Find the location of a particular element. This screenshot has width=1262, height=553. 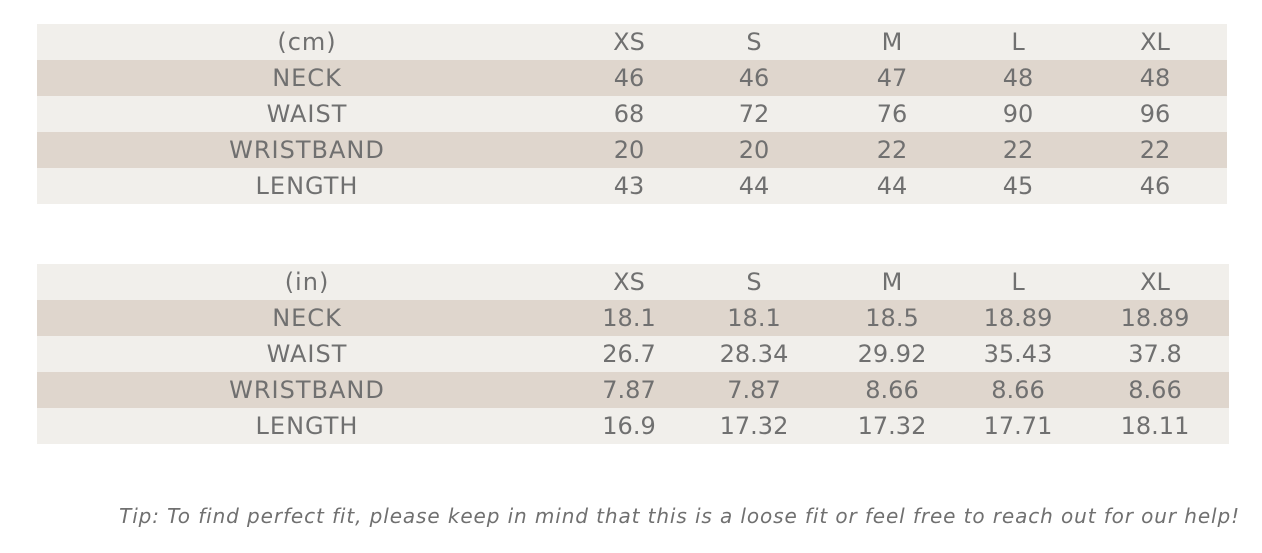

unit-label: (in) is located at coordinates (307, 282).